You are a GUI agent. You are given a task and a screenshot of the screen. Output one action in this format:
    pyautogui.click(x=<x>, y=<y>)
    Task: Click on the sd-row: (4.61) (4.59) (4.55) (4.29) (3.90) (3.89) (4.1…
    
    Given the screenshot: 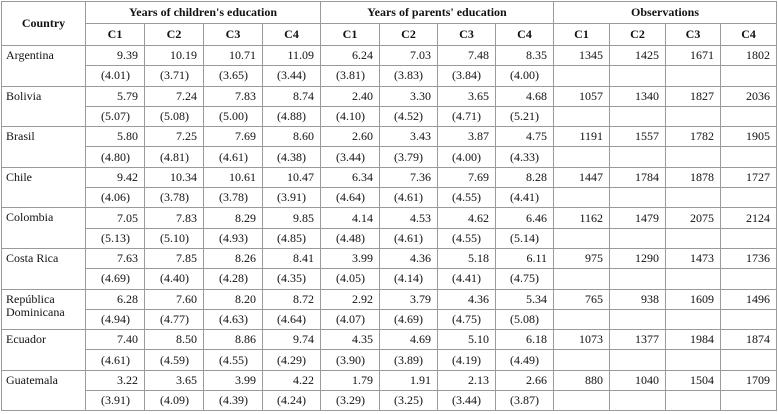 What is the action you would take?
    pyautogui.click(x=390, y=360)
    